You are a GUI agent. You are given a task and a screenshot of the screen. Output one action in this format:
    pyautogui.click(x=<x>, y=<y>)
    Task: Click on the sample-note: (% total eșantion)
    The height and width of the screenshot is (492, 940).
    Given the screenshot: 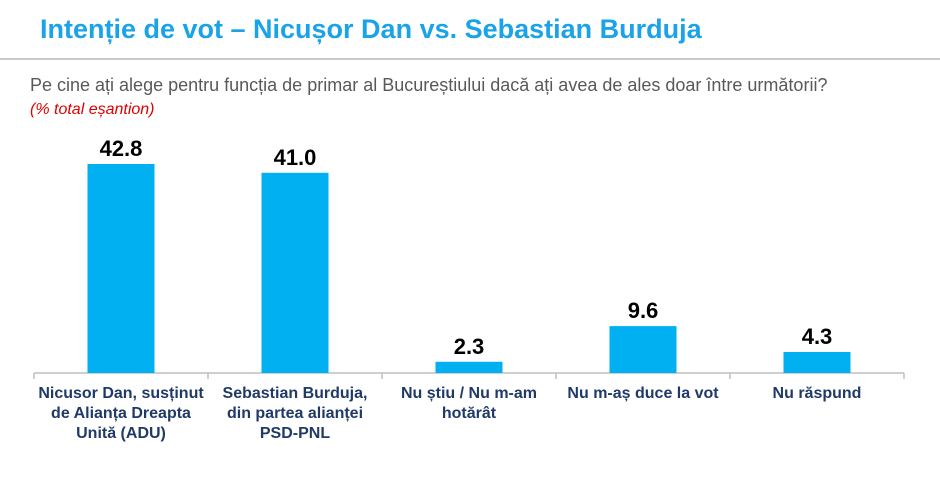 What is the action you would take?
    pyautogui.click(x=92, y=109)
    